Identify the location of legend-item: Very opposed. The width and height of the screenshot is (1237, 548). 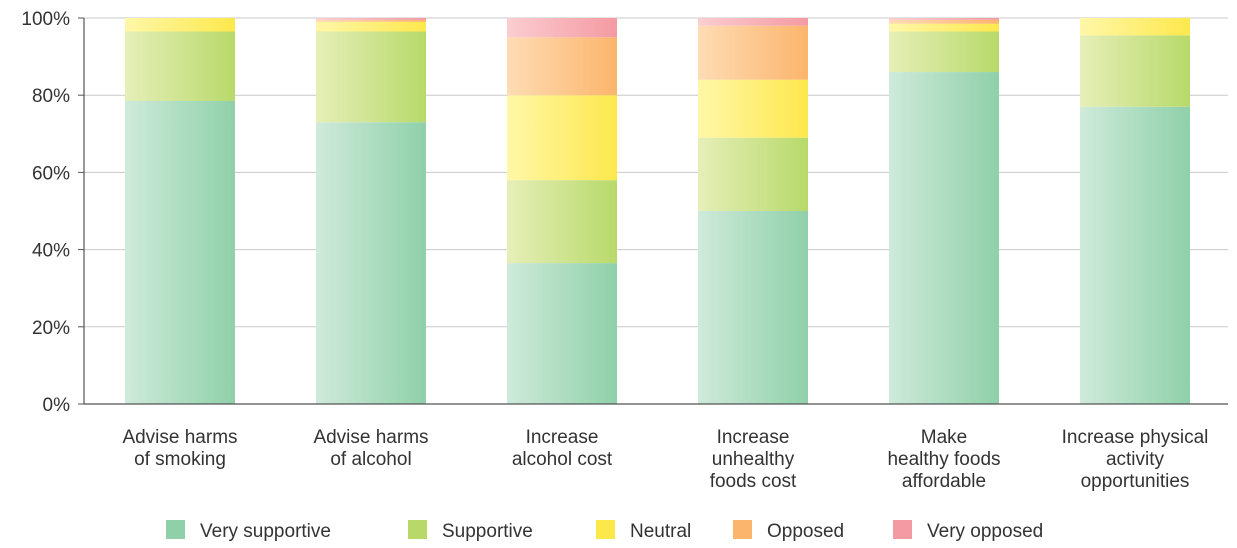
(968, 531).